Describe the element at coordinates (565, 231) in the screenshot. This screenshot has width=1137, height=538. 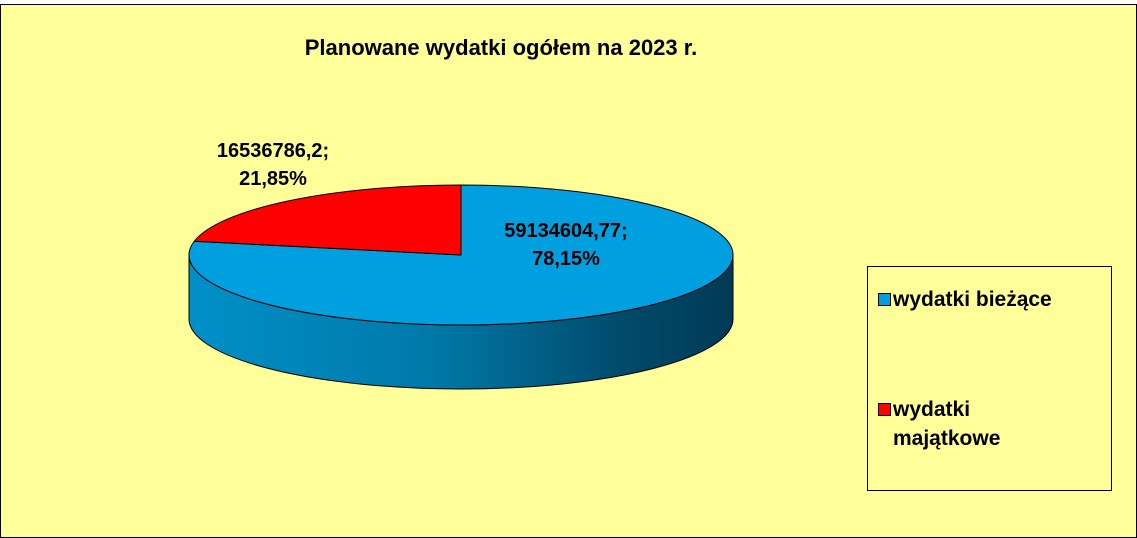
I see `data-label-value: 59134604,77;` at that location.